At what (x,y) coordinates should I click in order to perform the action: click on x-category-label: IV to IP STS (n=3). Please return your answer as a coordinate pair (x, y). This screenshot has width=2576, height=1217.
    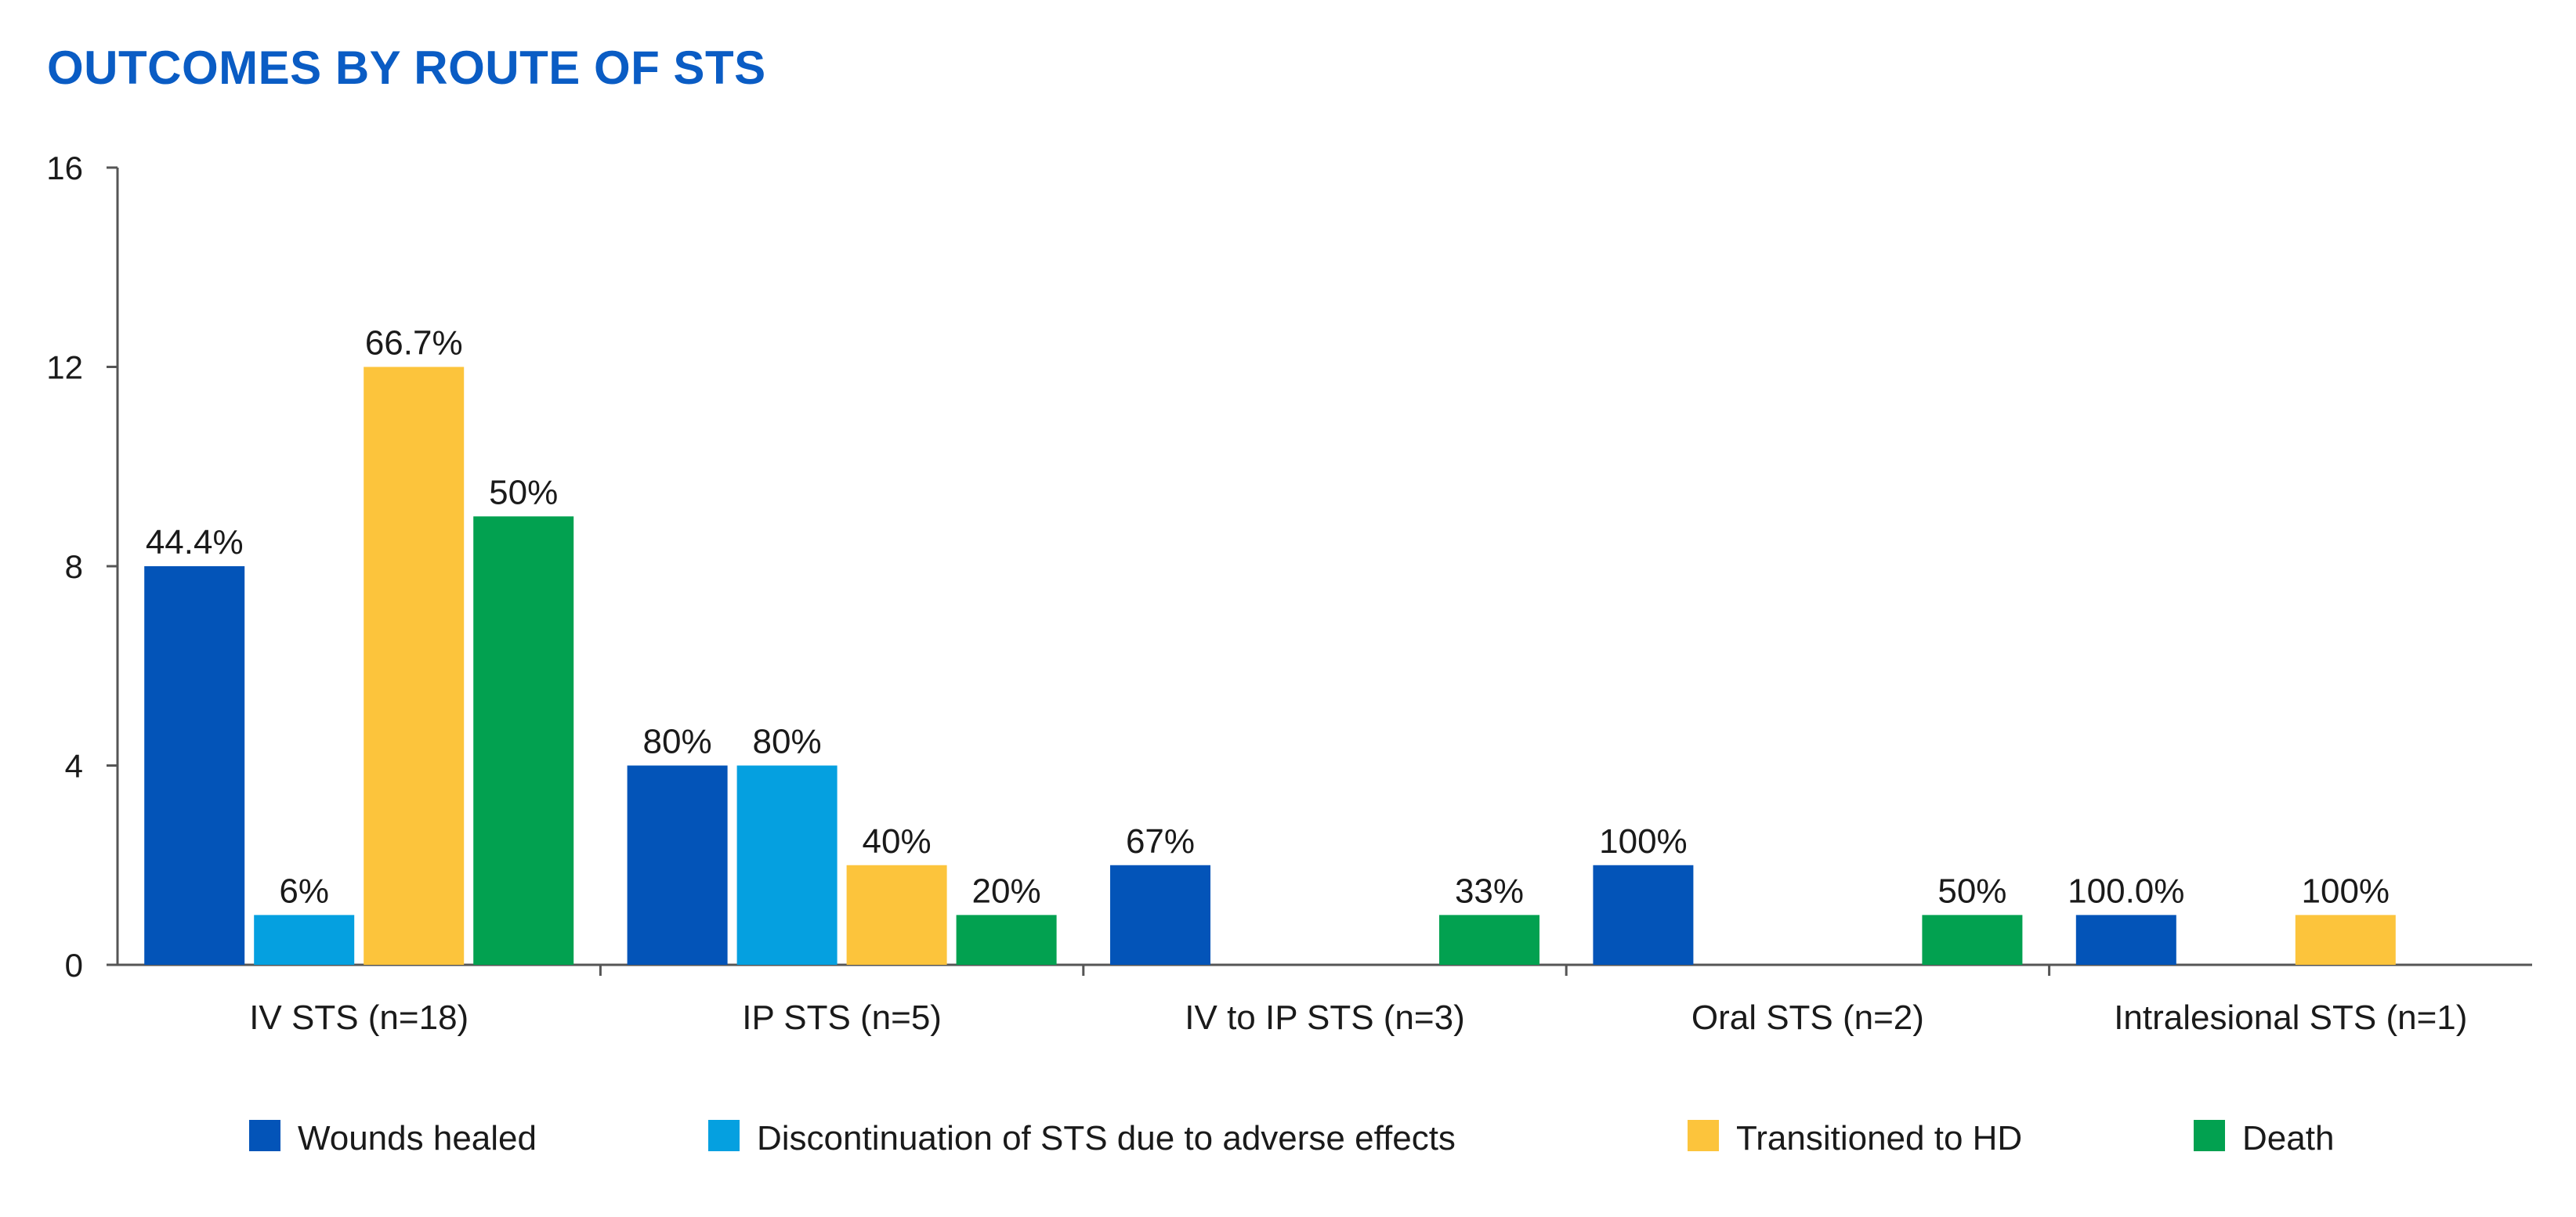
    Looking at the image, I should click on (1324, 1018).